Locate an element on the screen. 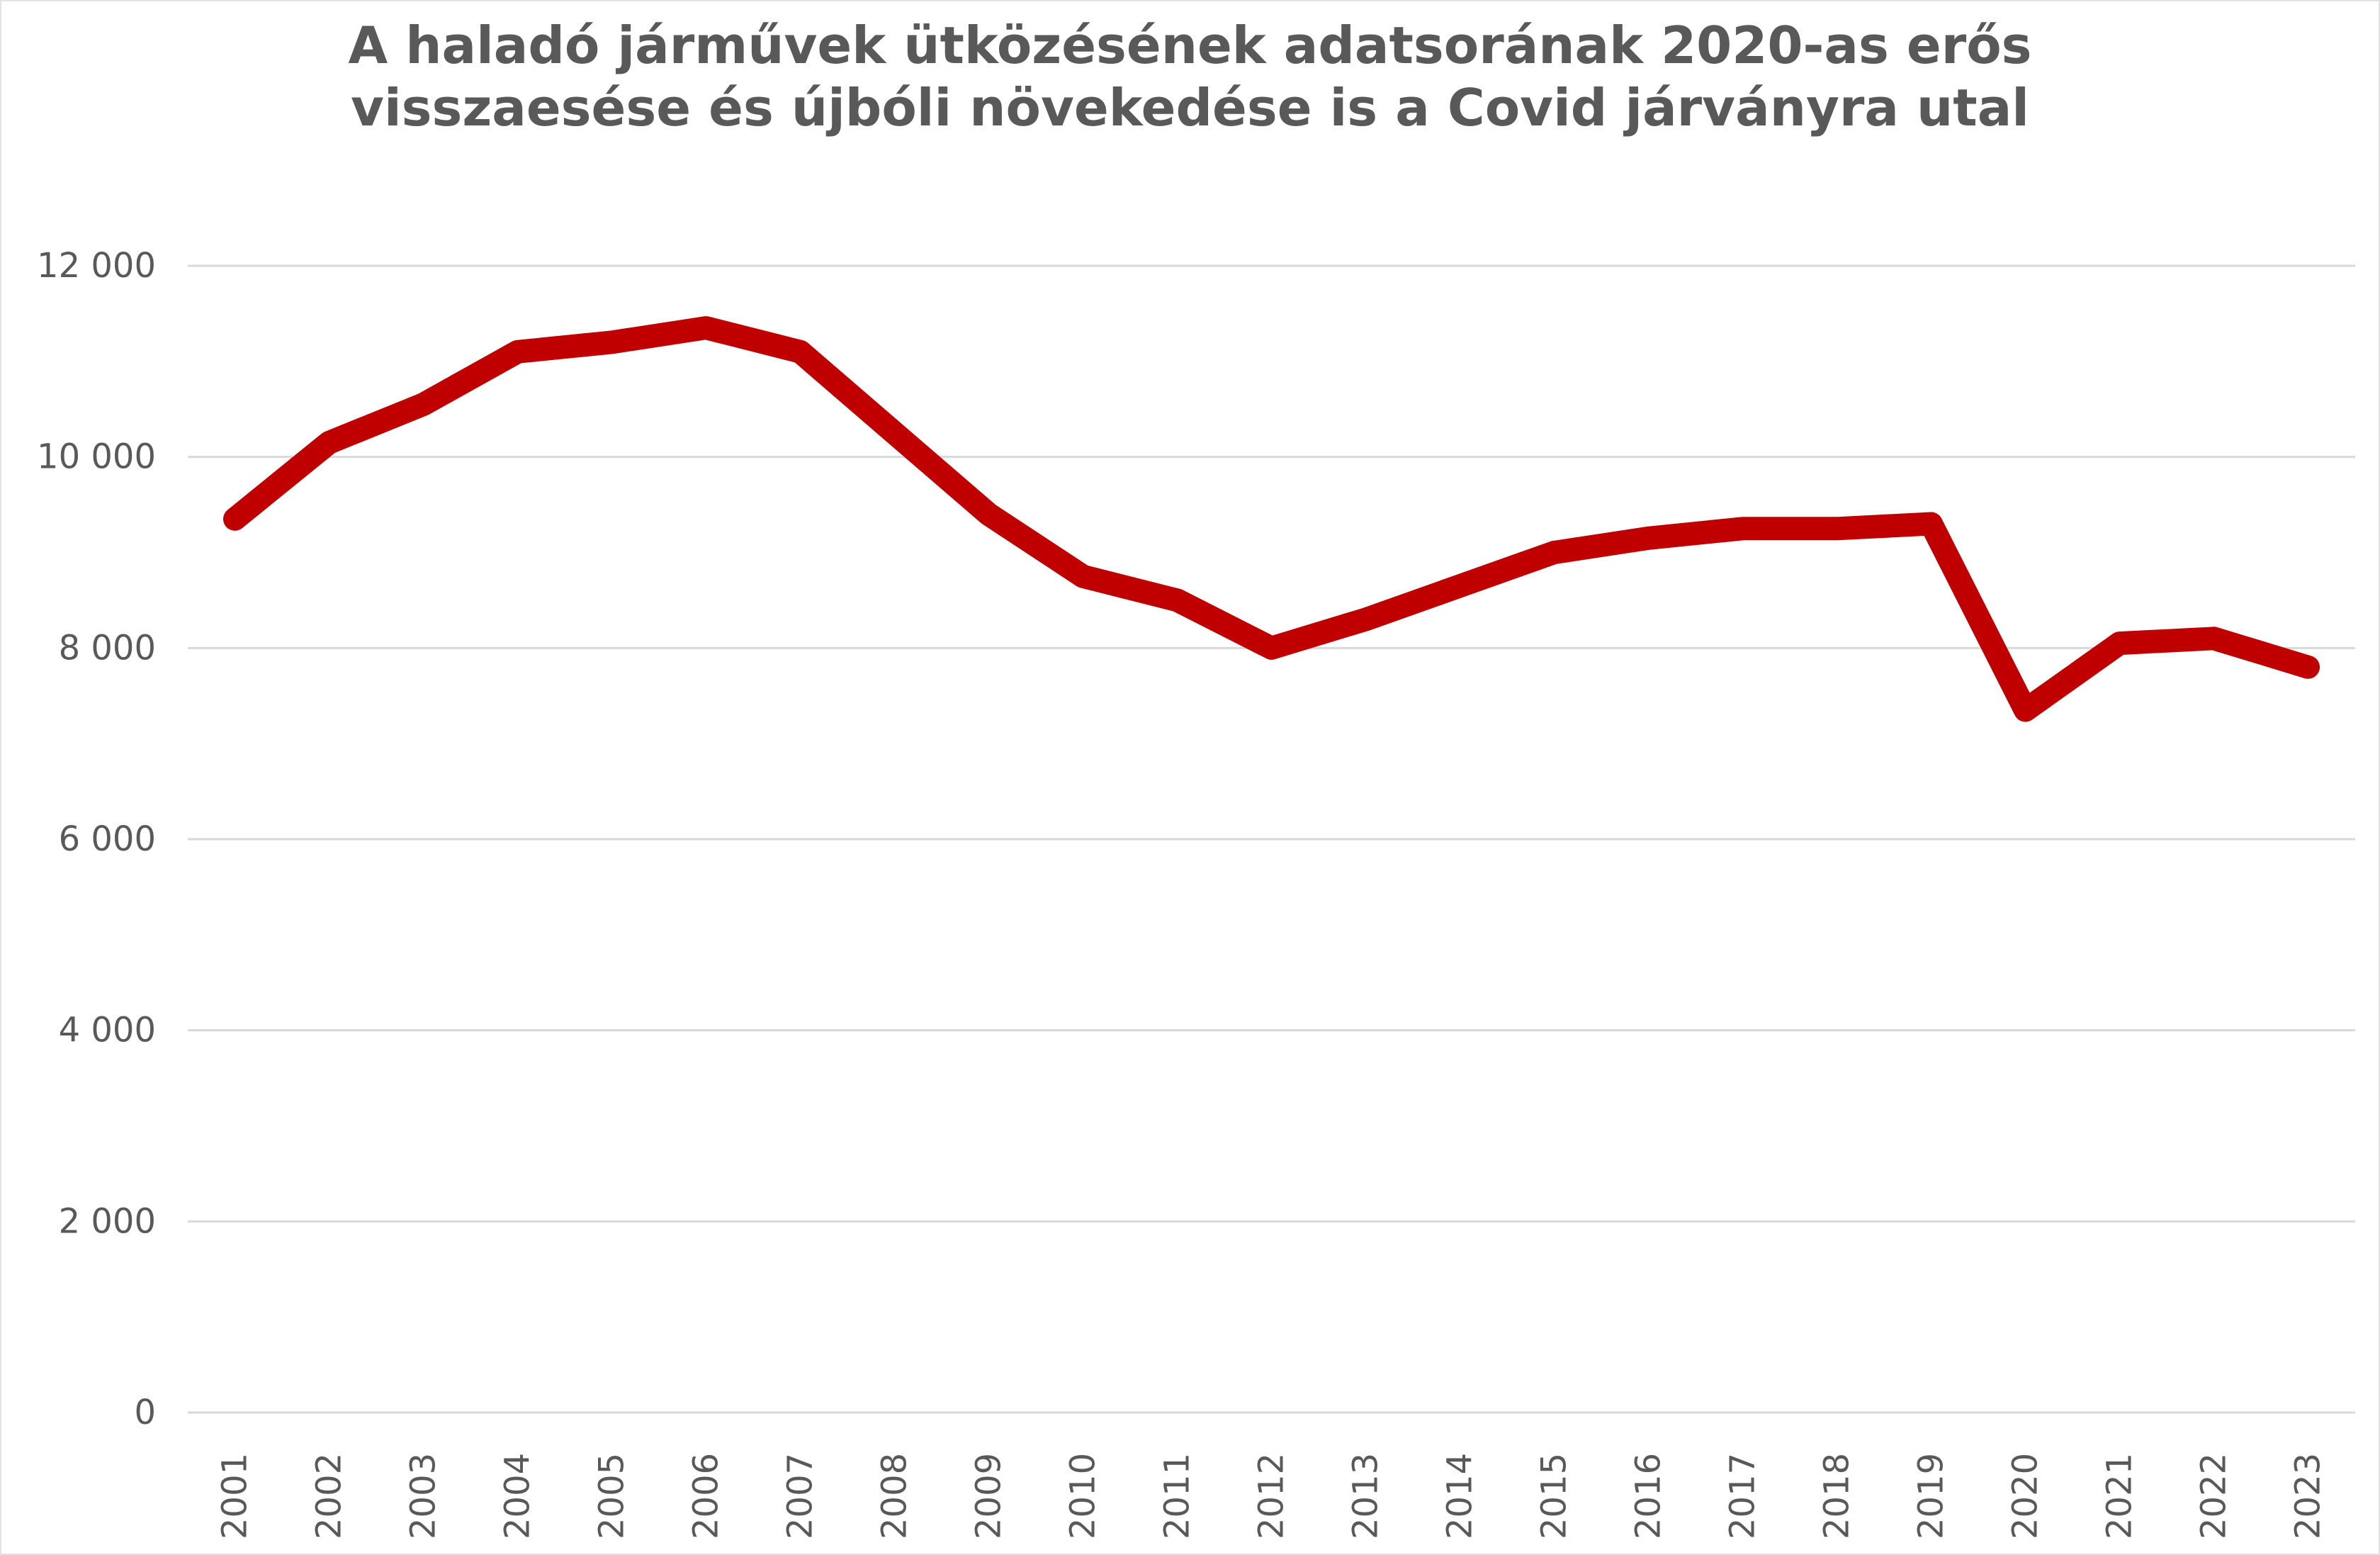  x-axis-tick-label-2001: 2001 is located at coordinates (235, 1496).